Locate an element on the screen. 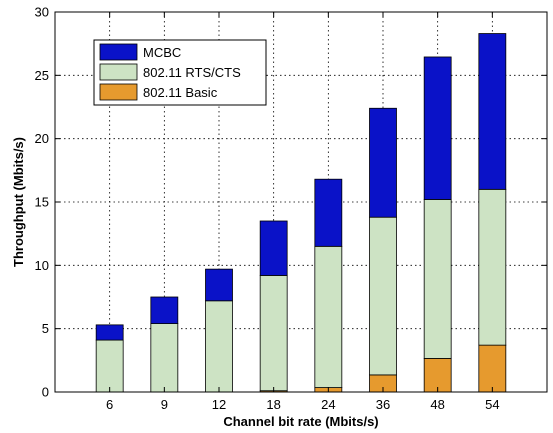  legend-swatch-802-11-basic is located at coordinates (118, 92).